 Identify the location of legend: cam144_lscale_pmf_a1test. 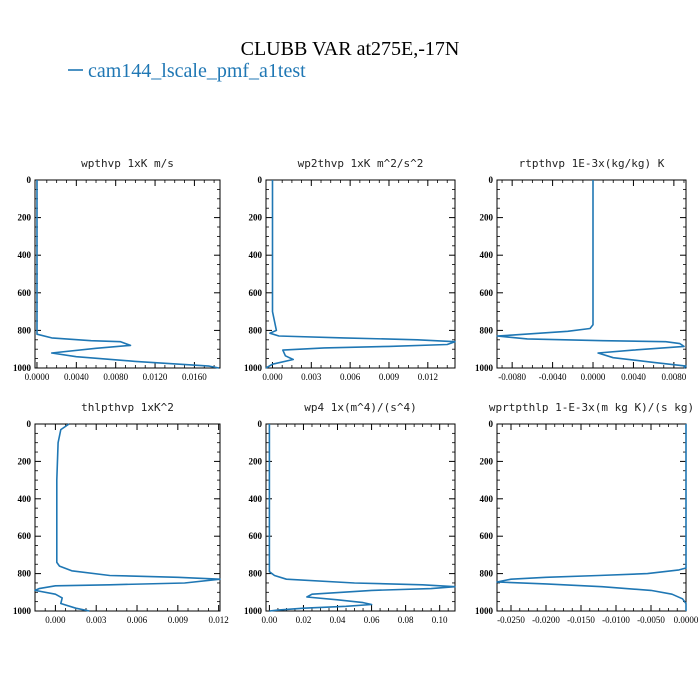
(187, 71).